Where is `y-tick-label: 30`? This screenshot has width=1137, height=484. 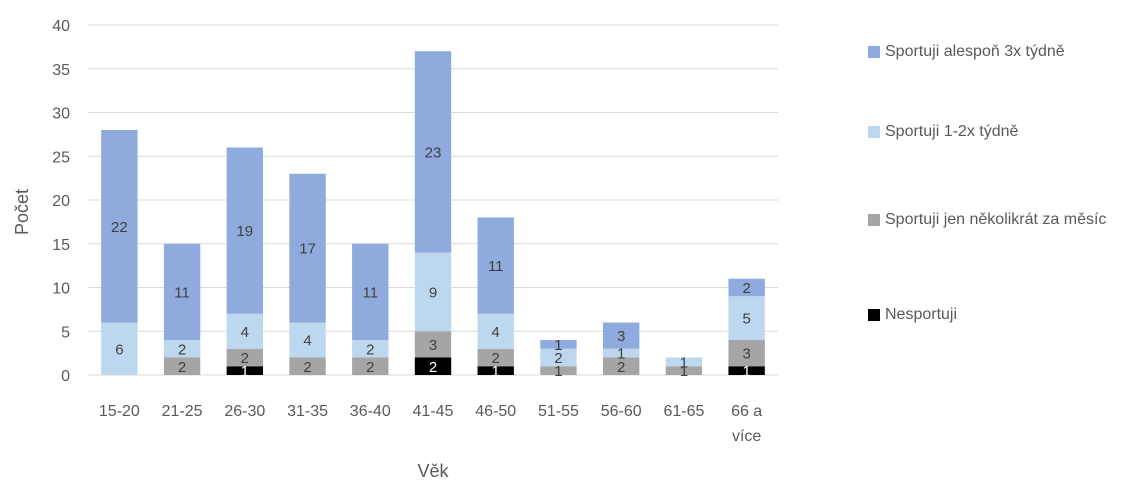
y-tick-label: 30 is located at coordinates (61, 114).